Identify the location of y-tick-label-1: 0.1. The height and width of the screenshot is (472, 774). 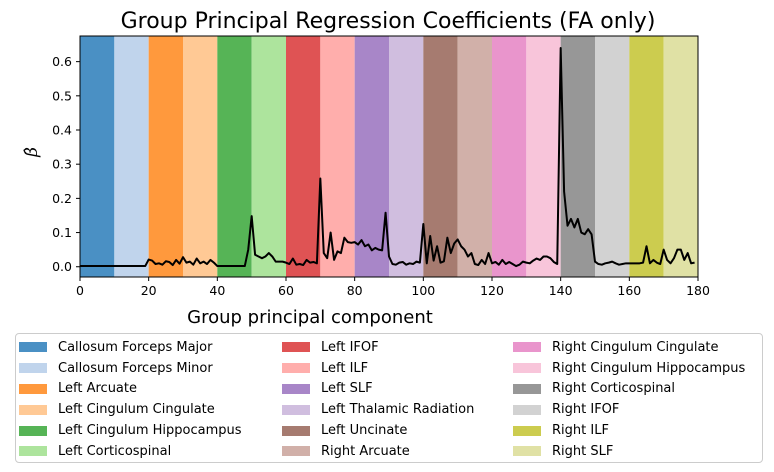
(62, 232).